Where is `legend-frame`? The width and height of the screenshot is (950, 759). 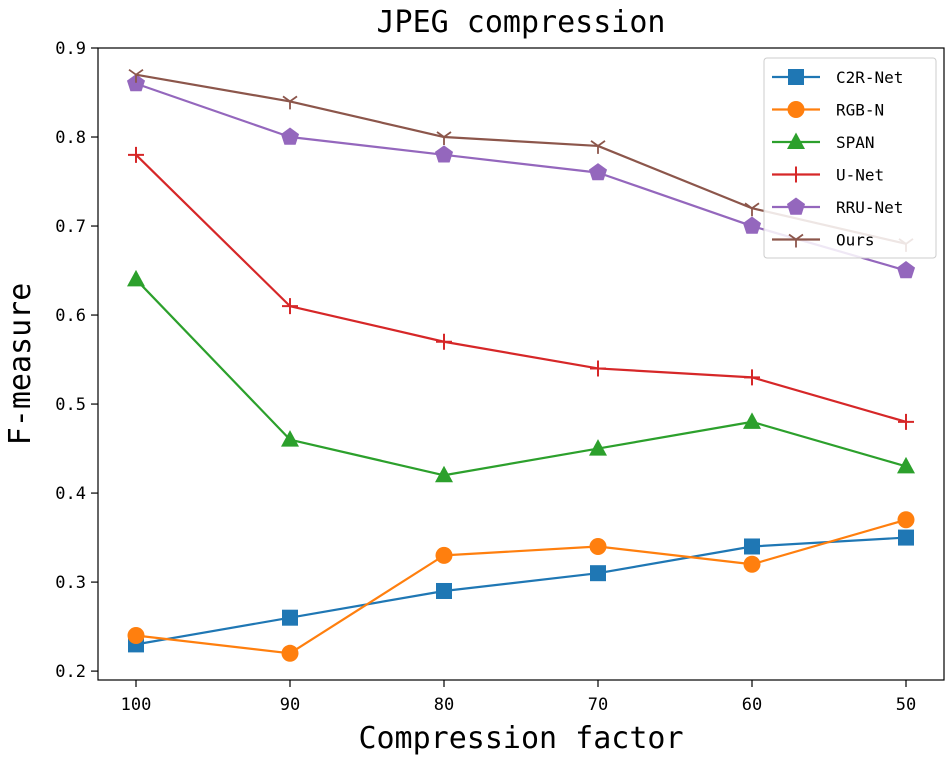
legend-frame is located at coordinates (850, 158).